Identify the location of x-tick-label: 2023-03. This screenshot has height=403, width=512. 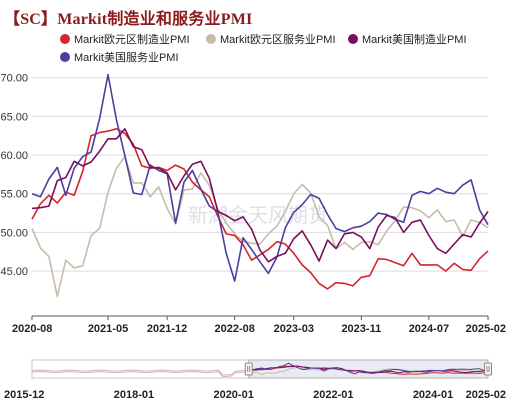
(294, 329).